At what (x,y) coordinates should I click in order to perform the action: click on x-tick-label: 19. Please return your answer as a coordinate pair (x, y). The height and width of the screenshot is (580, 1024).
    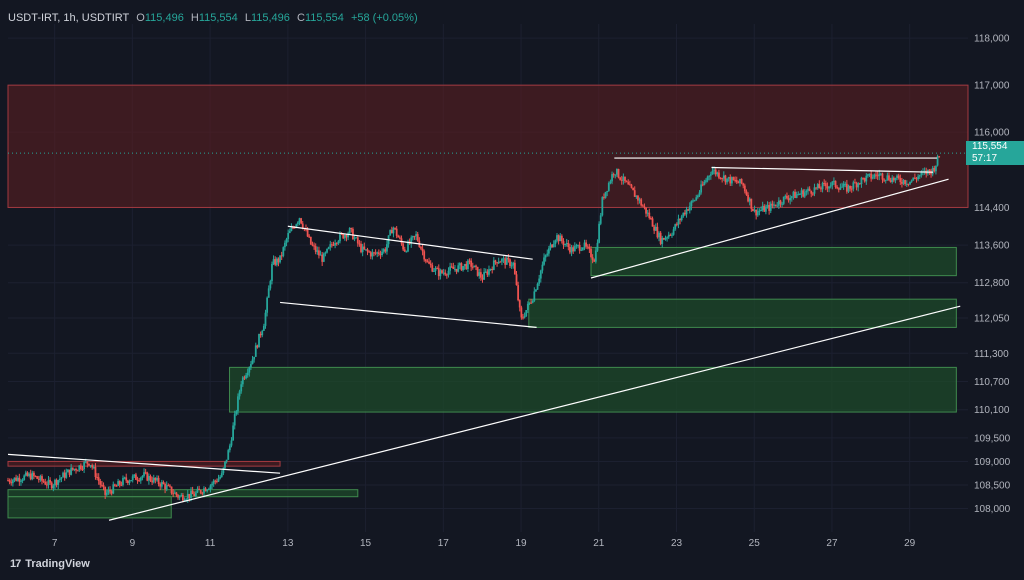
    Looking at the image, I should click on (521, 543).